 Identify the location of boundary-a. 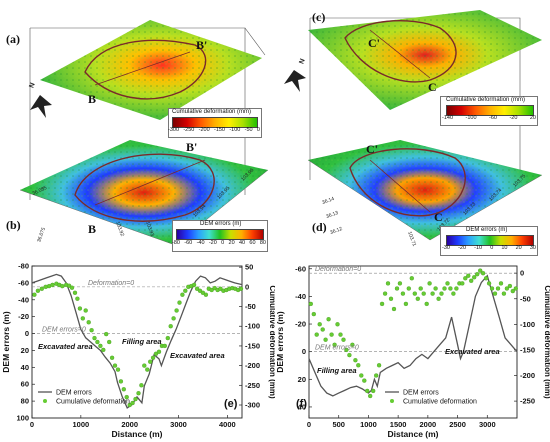
(145, 69).